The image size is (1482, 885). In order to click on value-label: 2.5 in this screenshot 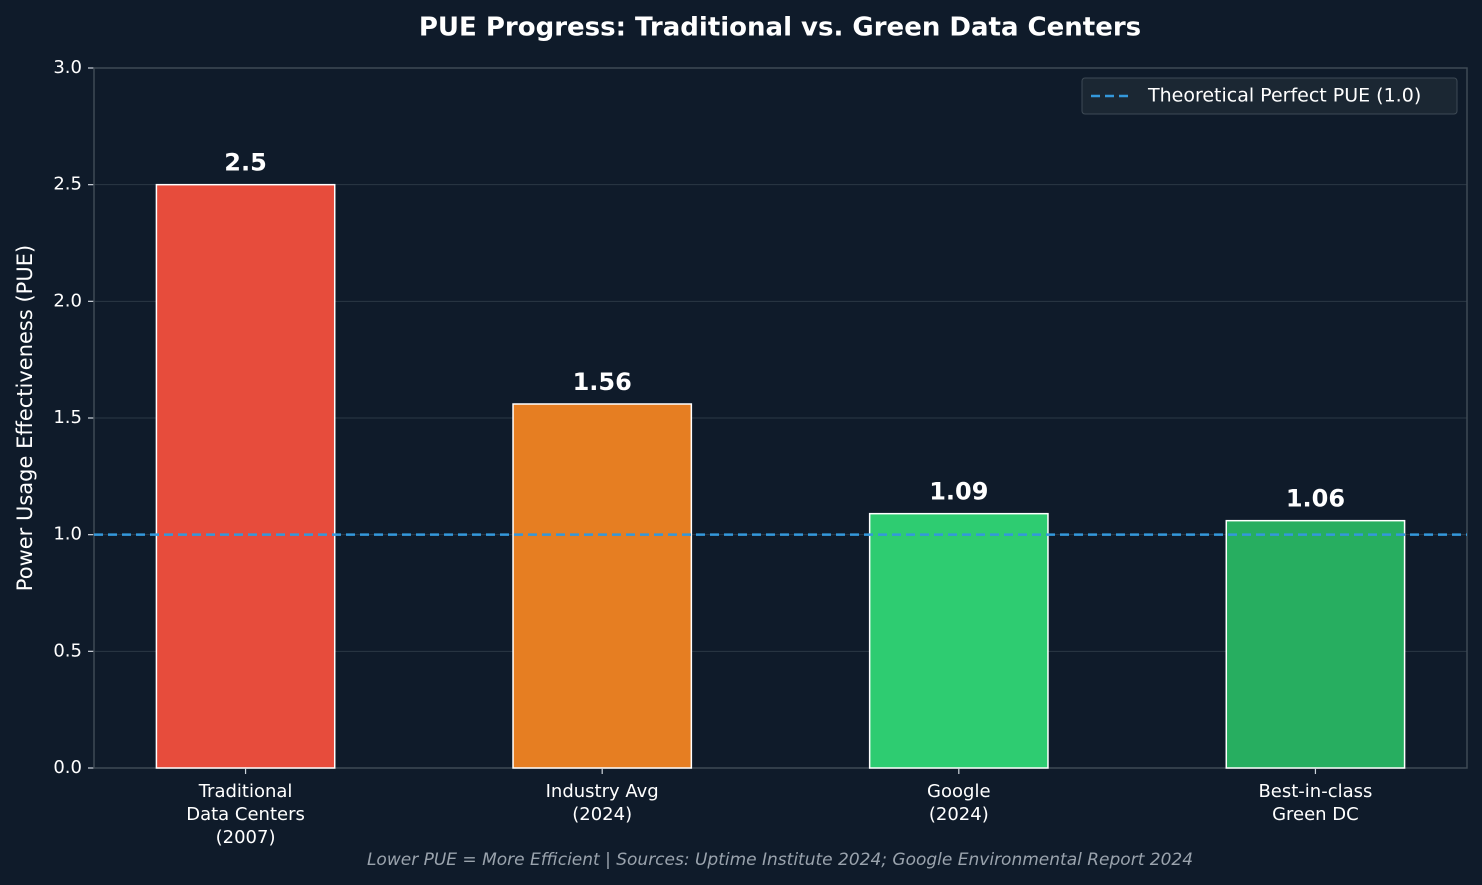, I will do `click(245, 163)`.